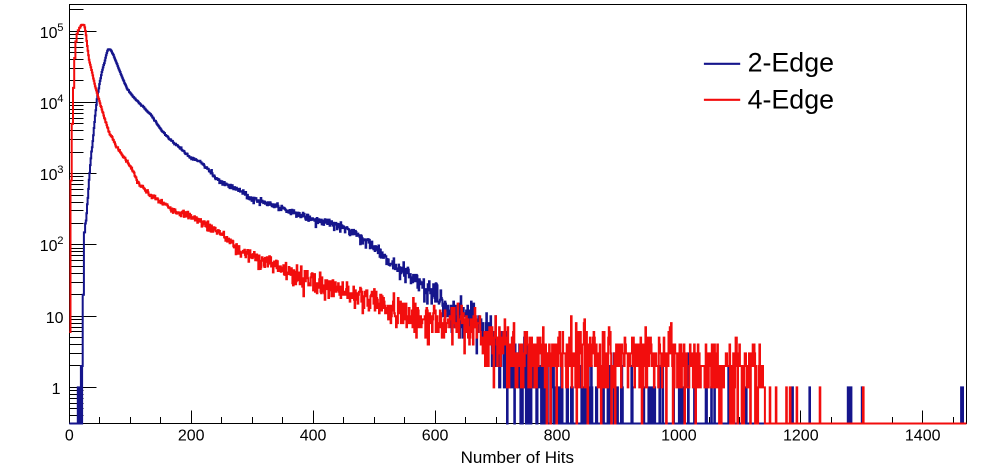 The height and width of the screenshot is (472, 996). What do you see at coordinates (923, 436) in the screenshot?
I see `svg-text: 1400` at bounding box center [923, 436].